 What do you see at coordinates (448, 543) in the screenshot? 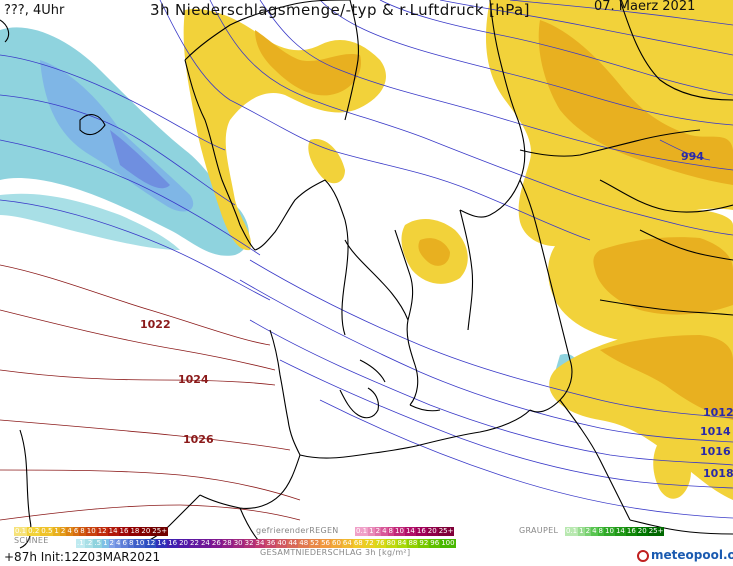
I see `snow-scale-cell-36: 100` at bounding box center [448, 543].